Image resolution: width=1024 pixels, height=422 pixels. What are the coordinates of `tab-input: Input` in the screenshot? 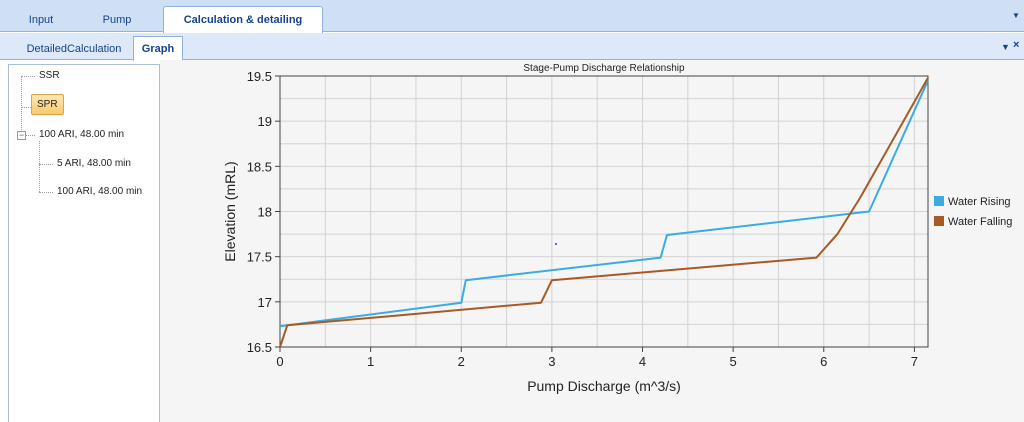 It's located at (41, 20).